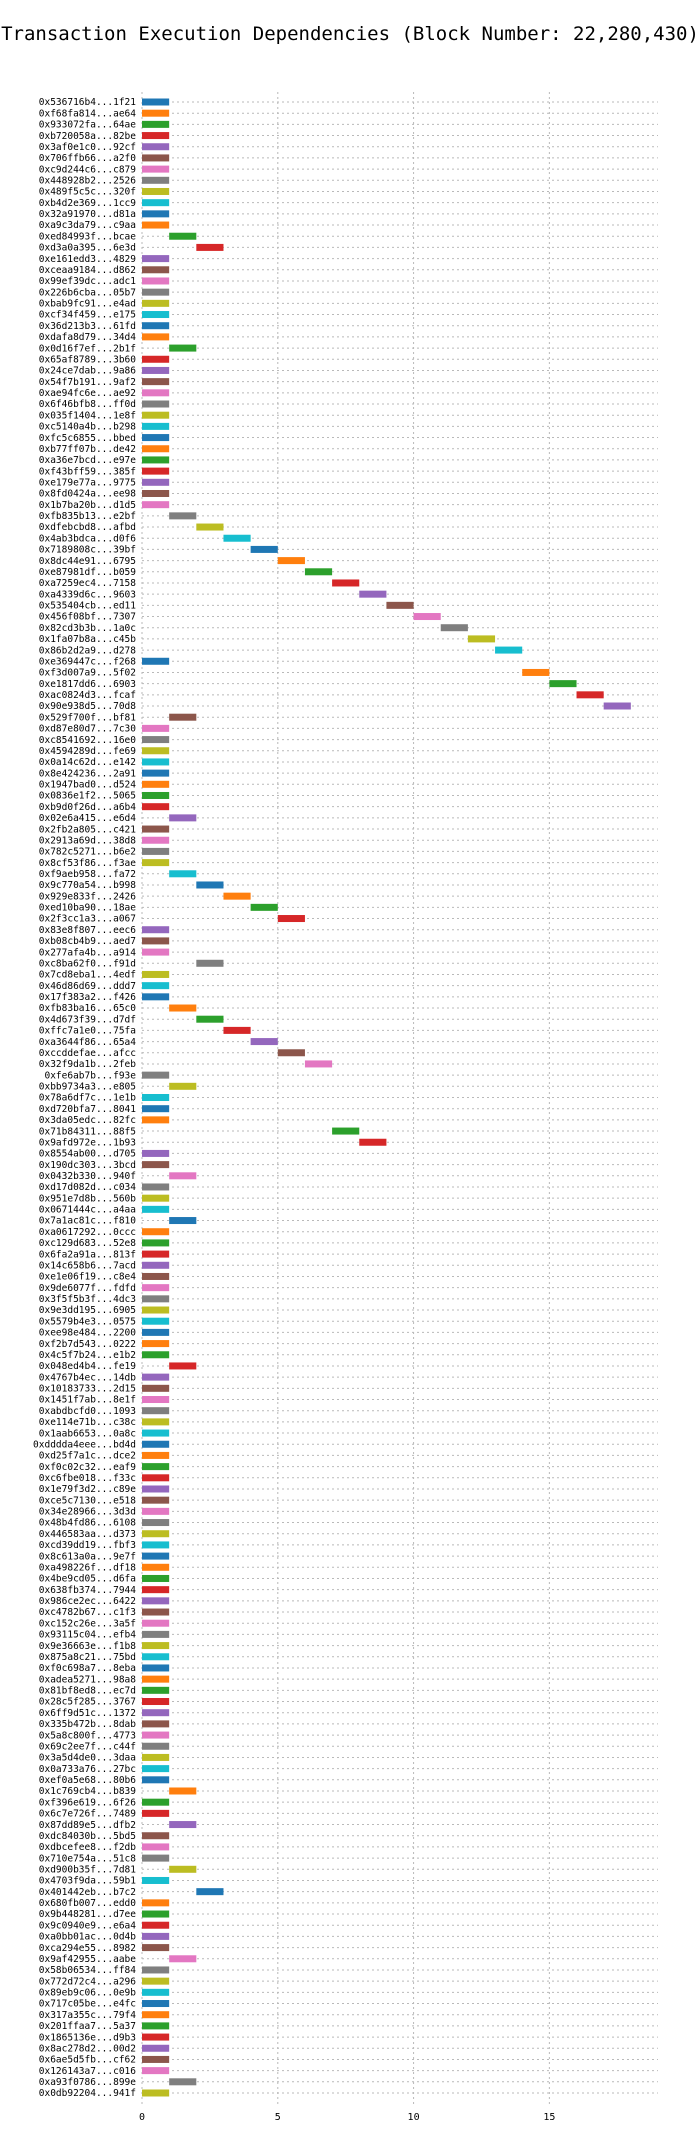  Describe the element at coordinates (87, 1825) in the screenshot. I see `y-tick-label: 0x87dd89e5...dfb2` at that location.